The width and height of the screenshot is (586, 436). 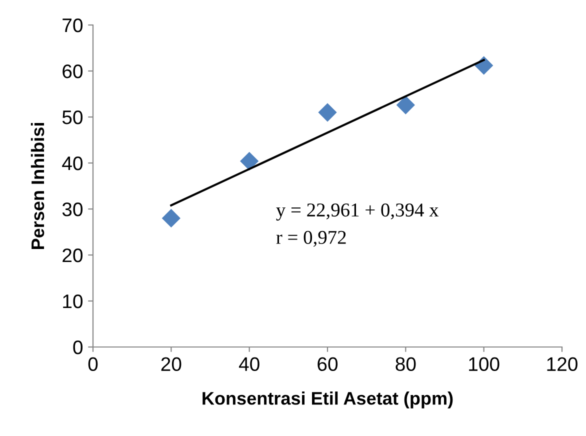 I want to click on x-tick-label: 40, so click(x=249, y=364).